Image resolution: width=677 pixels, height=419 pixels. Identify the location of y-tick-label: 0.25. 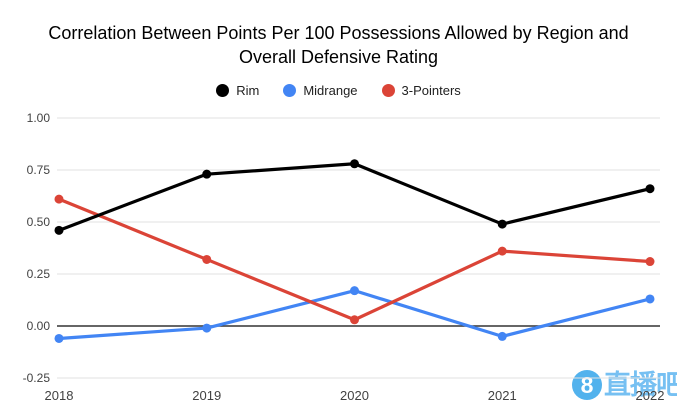
(39, 274).